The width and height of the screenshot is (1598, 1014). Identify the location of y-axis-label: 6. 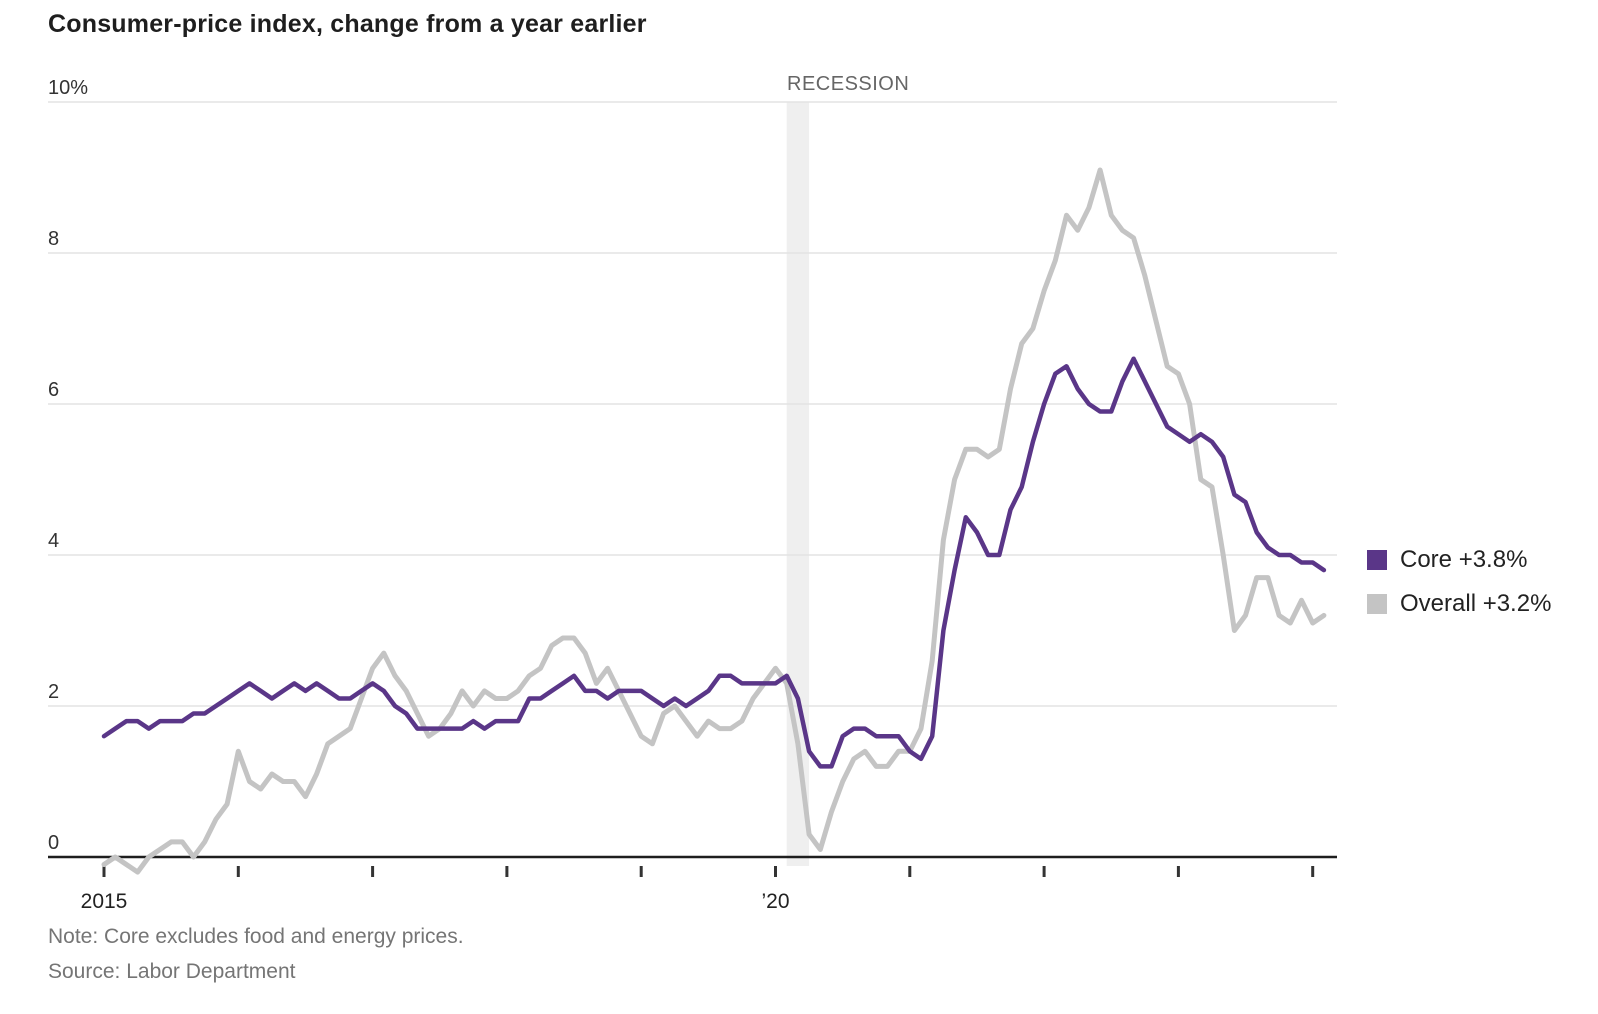
(53, 390).